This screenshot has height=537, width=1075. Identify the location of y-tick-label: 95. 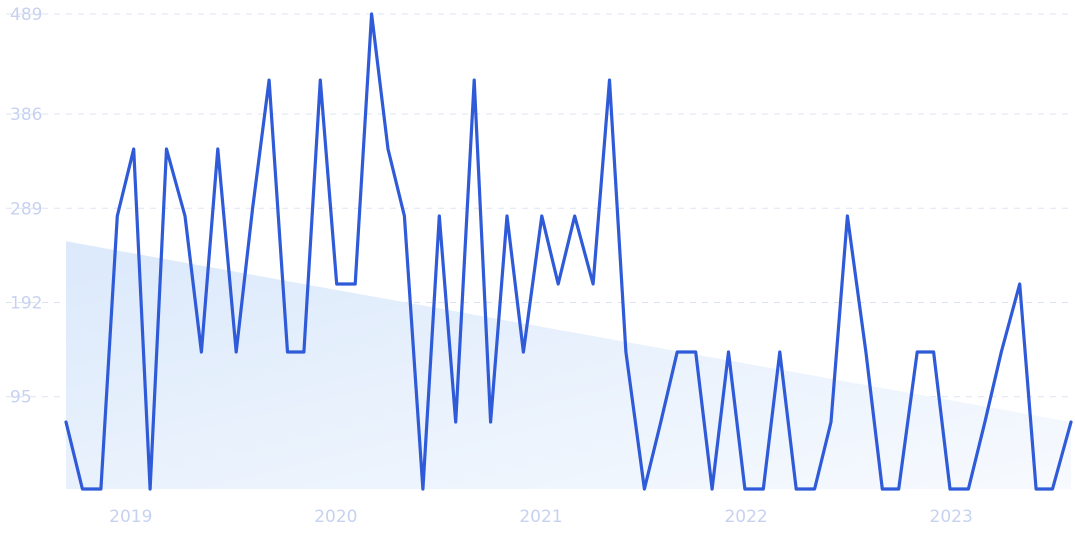
(21, 398).